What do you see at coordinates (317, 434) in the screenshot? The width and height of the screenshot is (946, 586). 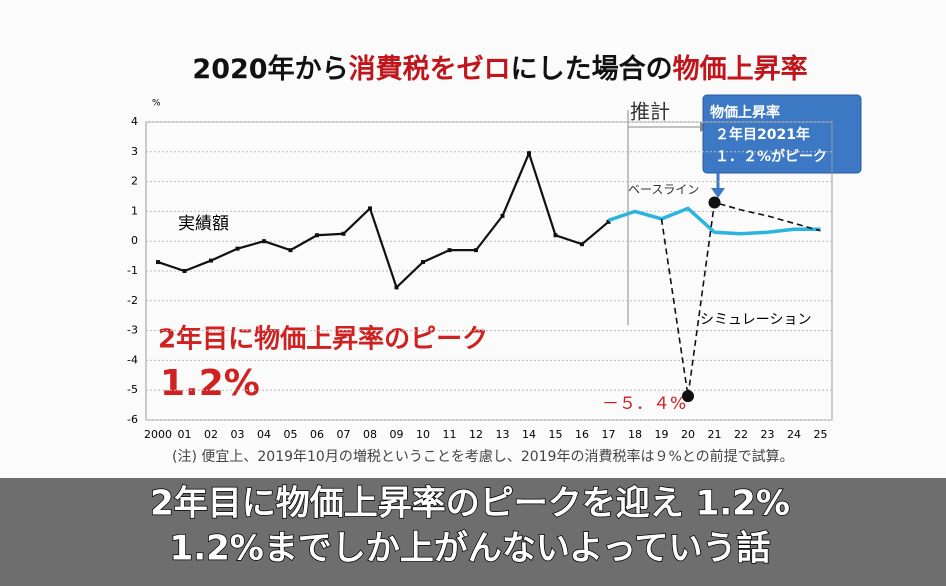 I see `x-tick-label: 06` at bounding box center [317, 434].